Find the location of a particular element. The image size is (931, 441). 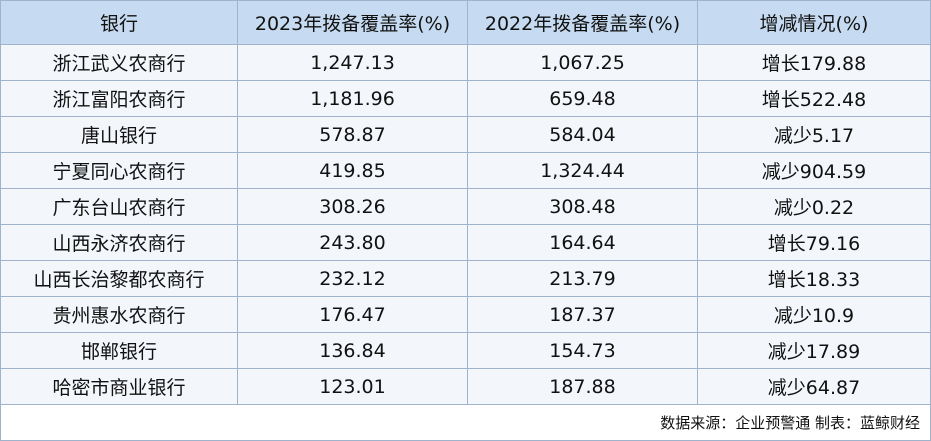

table-cell: 增长179.88 is located at coordinates (814, 62).